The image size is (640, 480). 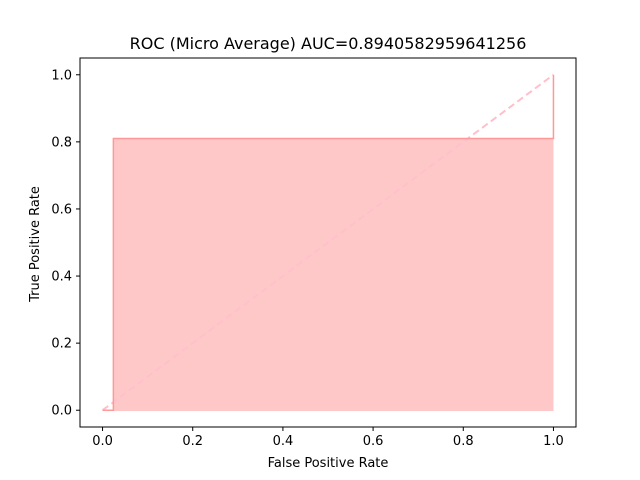 I want to click on y-axis: 0.0 0.2 0.4 0.6 0.8 1.0, so click(x=65, y=243).